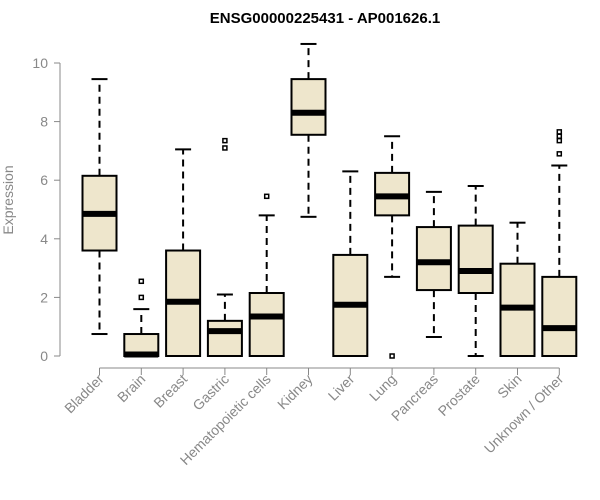 This screenshot has width=600, height=500. I want to click on x-tick-label: Bladder, so click(84, 394).